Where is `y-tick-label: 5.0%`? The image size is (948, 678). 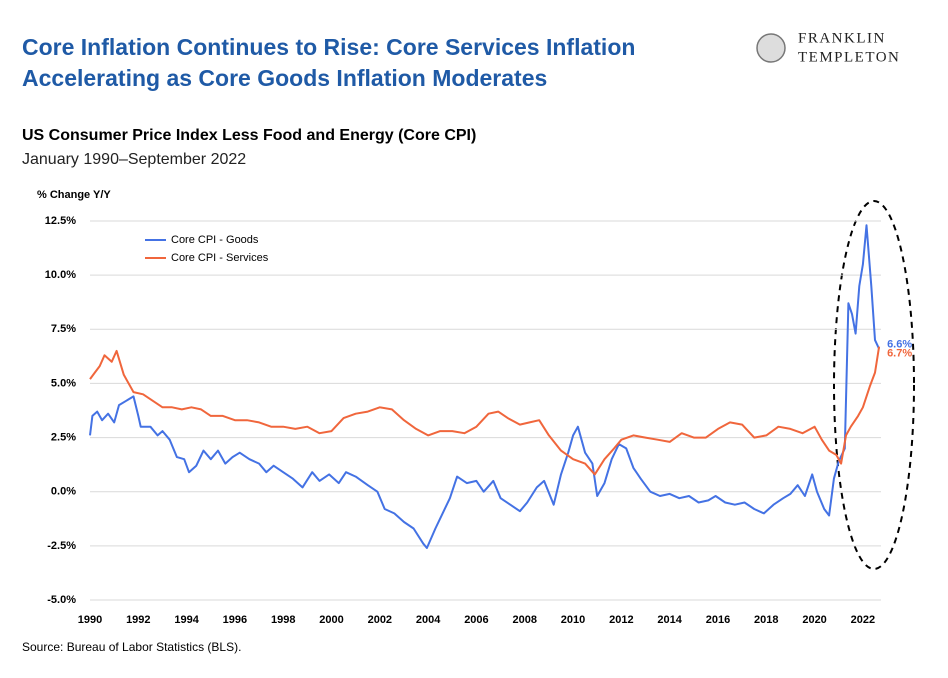
y-tick-label: 5.0% is located at coordinates (63, 383).